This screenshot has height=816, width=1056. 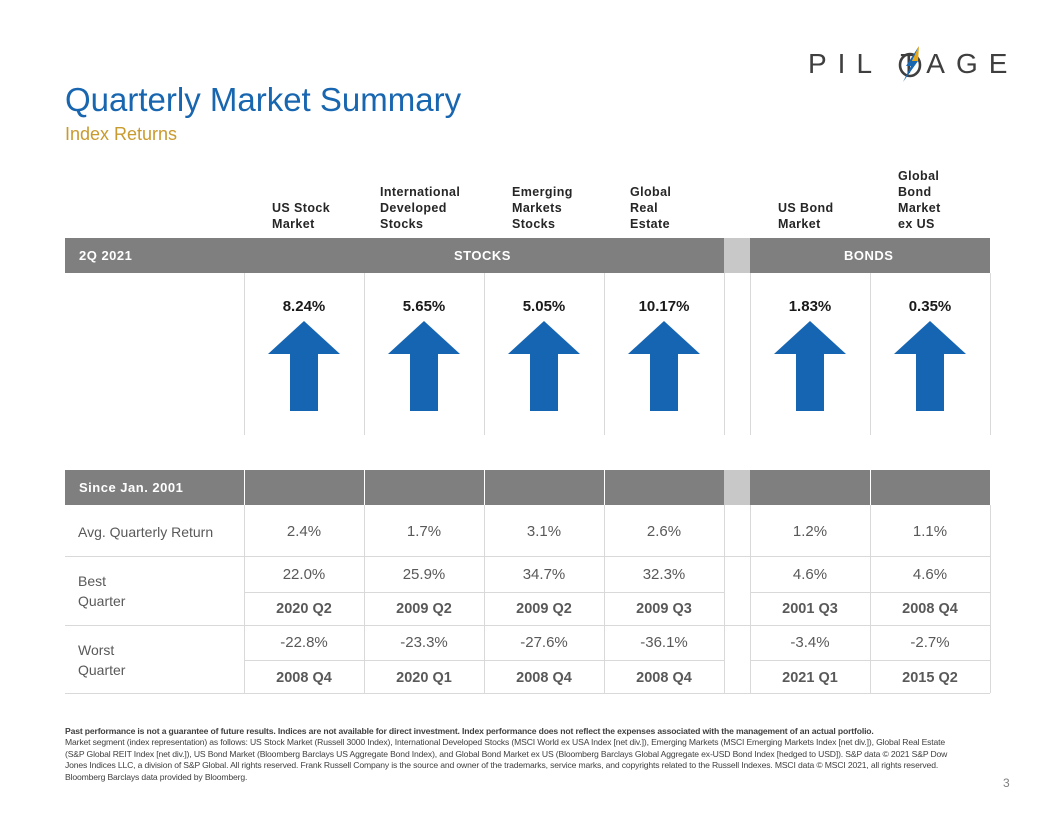 I want to click on worst-quarter-intl-developed: 2020 Q1, so click(x=424, y=678).